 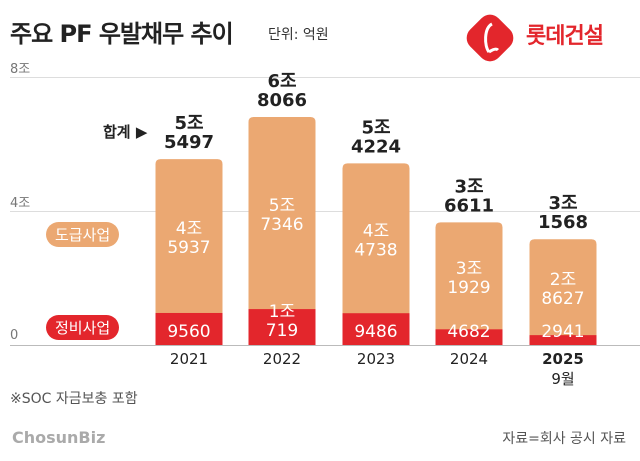 What do you see at coordinates (83, 234) in the screenshot?
I see `legend-dogeup: 도급사업` at bounding box center [83, 234].